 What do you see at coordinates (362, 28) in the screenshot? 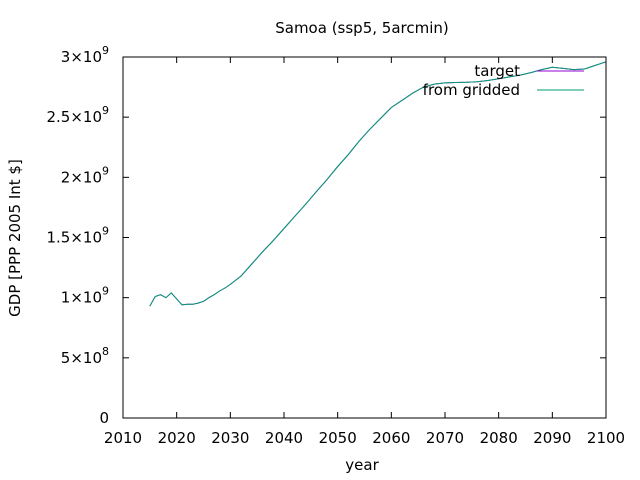
I see `chart-title: Samoa (ssp5, 5arcmin)` at bounding box center [362, 28].